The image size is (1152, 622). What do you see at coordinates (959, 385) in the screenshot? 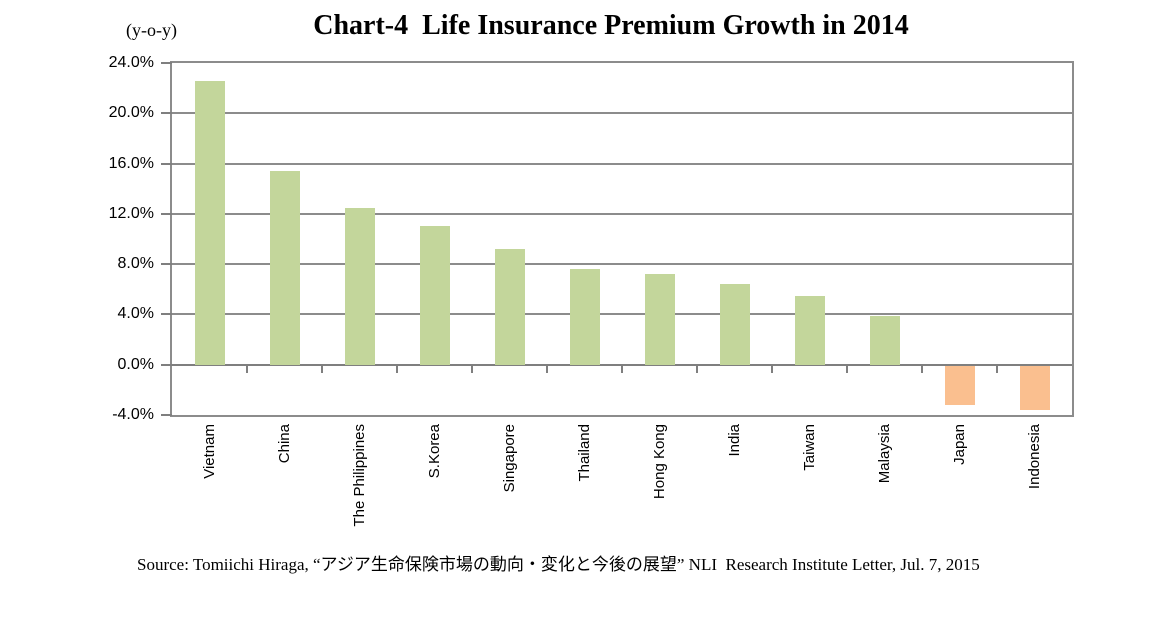
I see `bar-japan` at bounding box center [959, 385].